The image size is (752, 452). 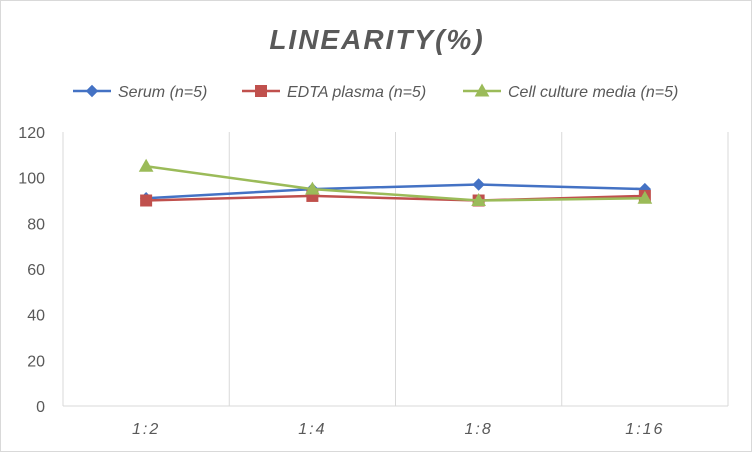 I want to click on x-tick-label: 1:4, so click(x=312, y=429).